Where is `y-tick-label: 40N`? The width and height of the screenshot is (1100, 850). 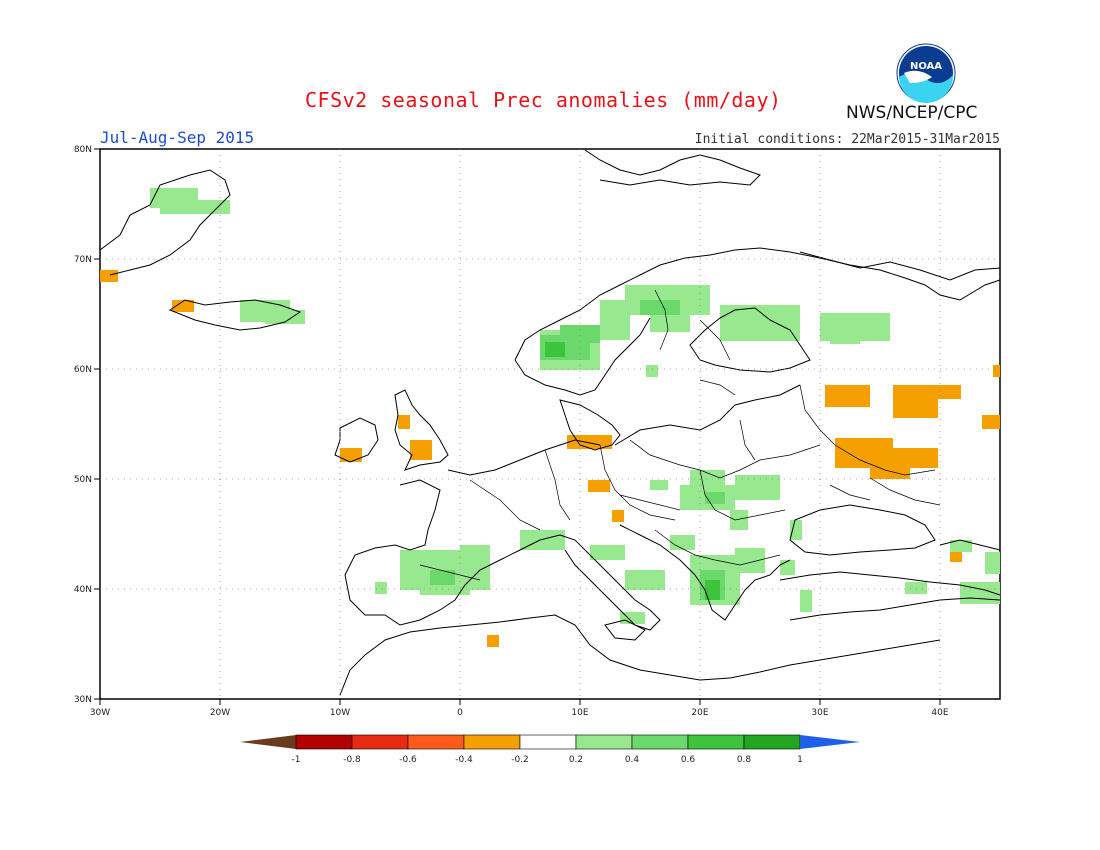
y-tick-label: 40N is located at coordinates (83, 590).